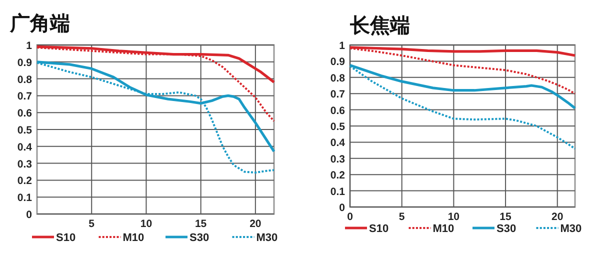 The image size is (600, 262). What do you see at coordinates (350, 217) in the screenshot?
I see `x-tick-label: 0` at bounding box center [350, 217].